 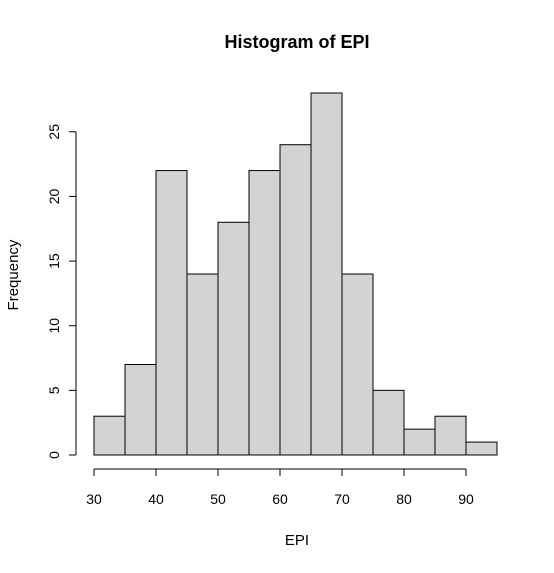 What do you see at coordinates (342, 499) in the screenshot?
I see `x-tick-label: 70` at bounding box center [342, 499].